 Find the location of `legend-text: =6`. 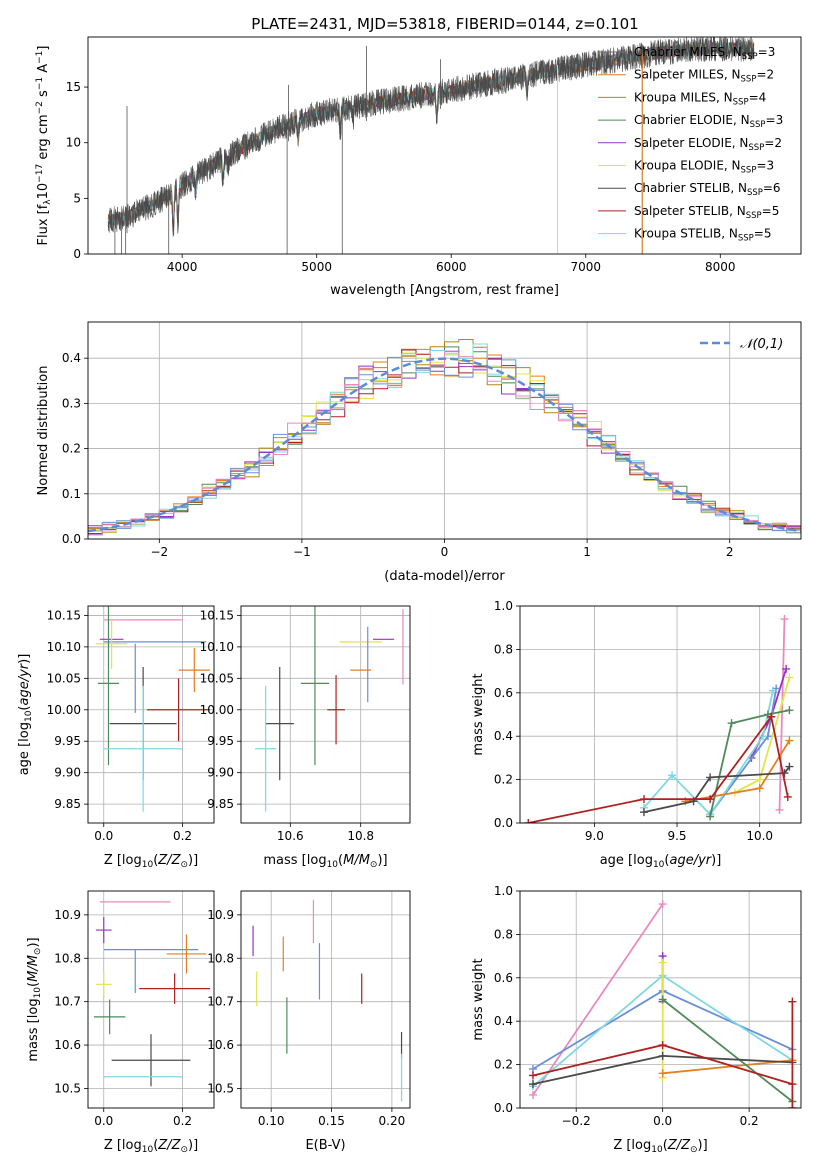

legend-text: =6 is located at coordinates (772, 188).